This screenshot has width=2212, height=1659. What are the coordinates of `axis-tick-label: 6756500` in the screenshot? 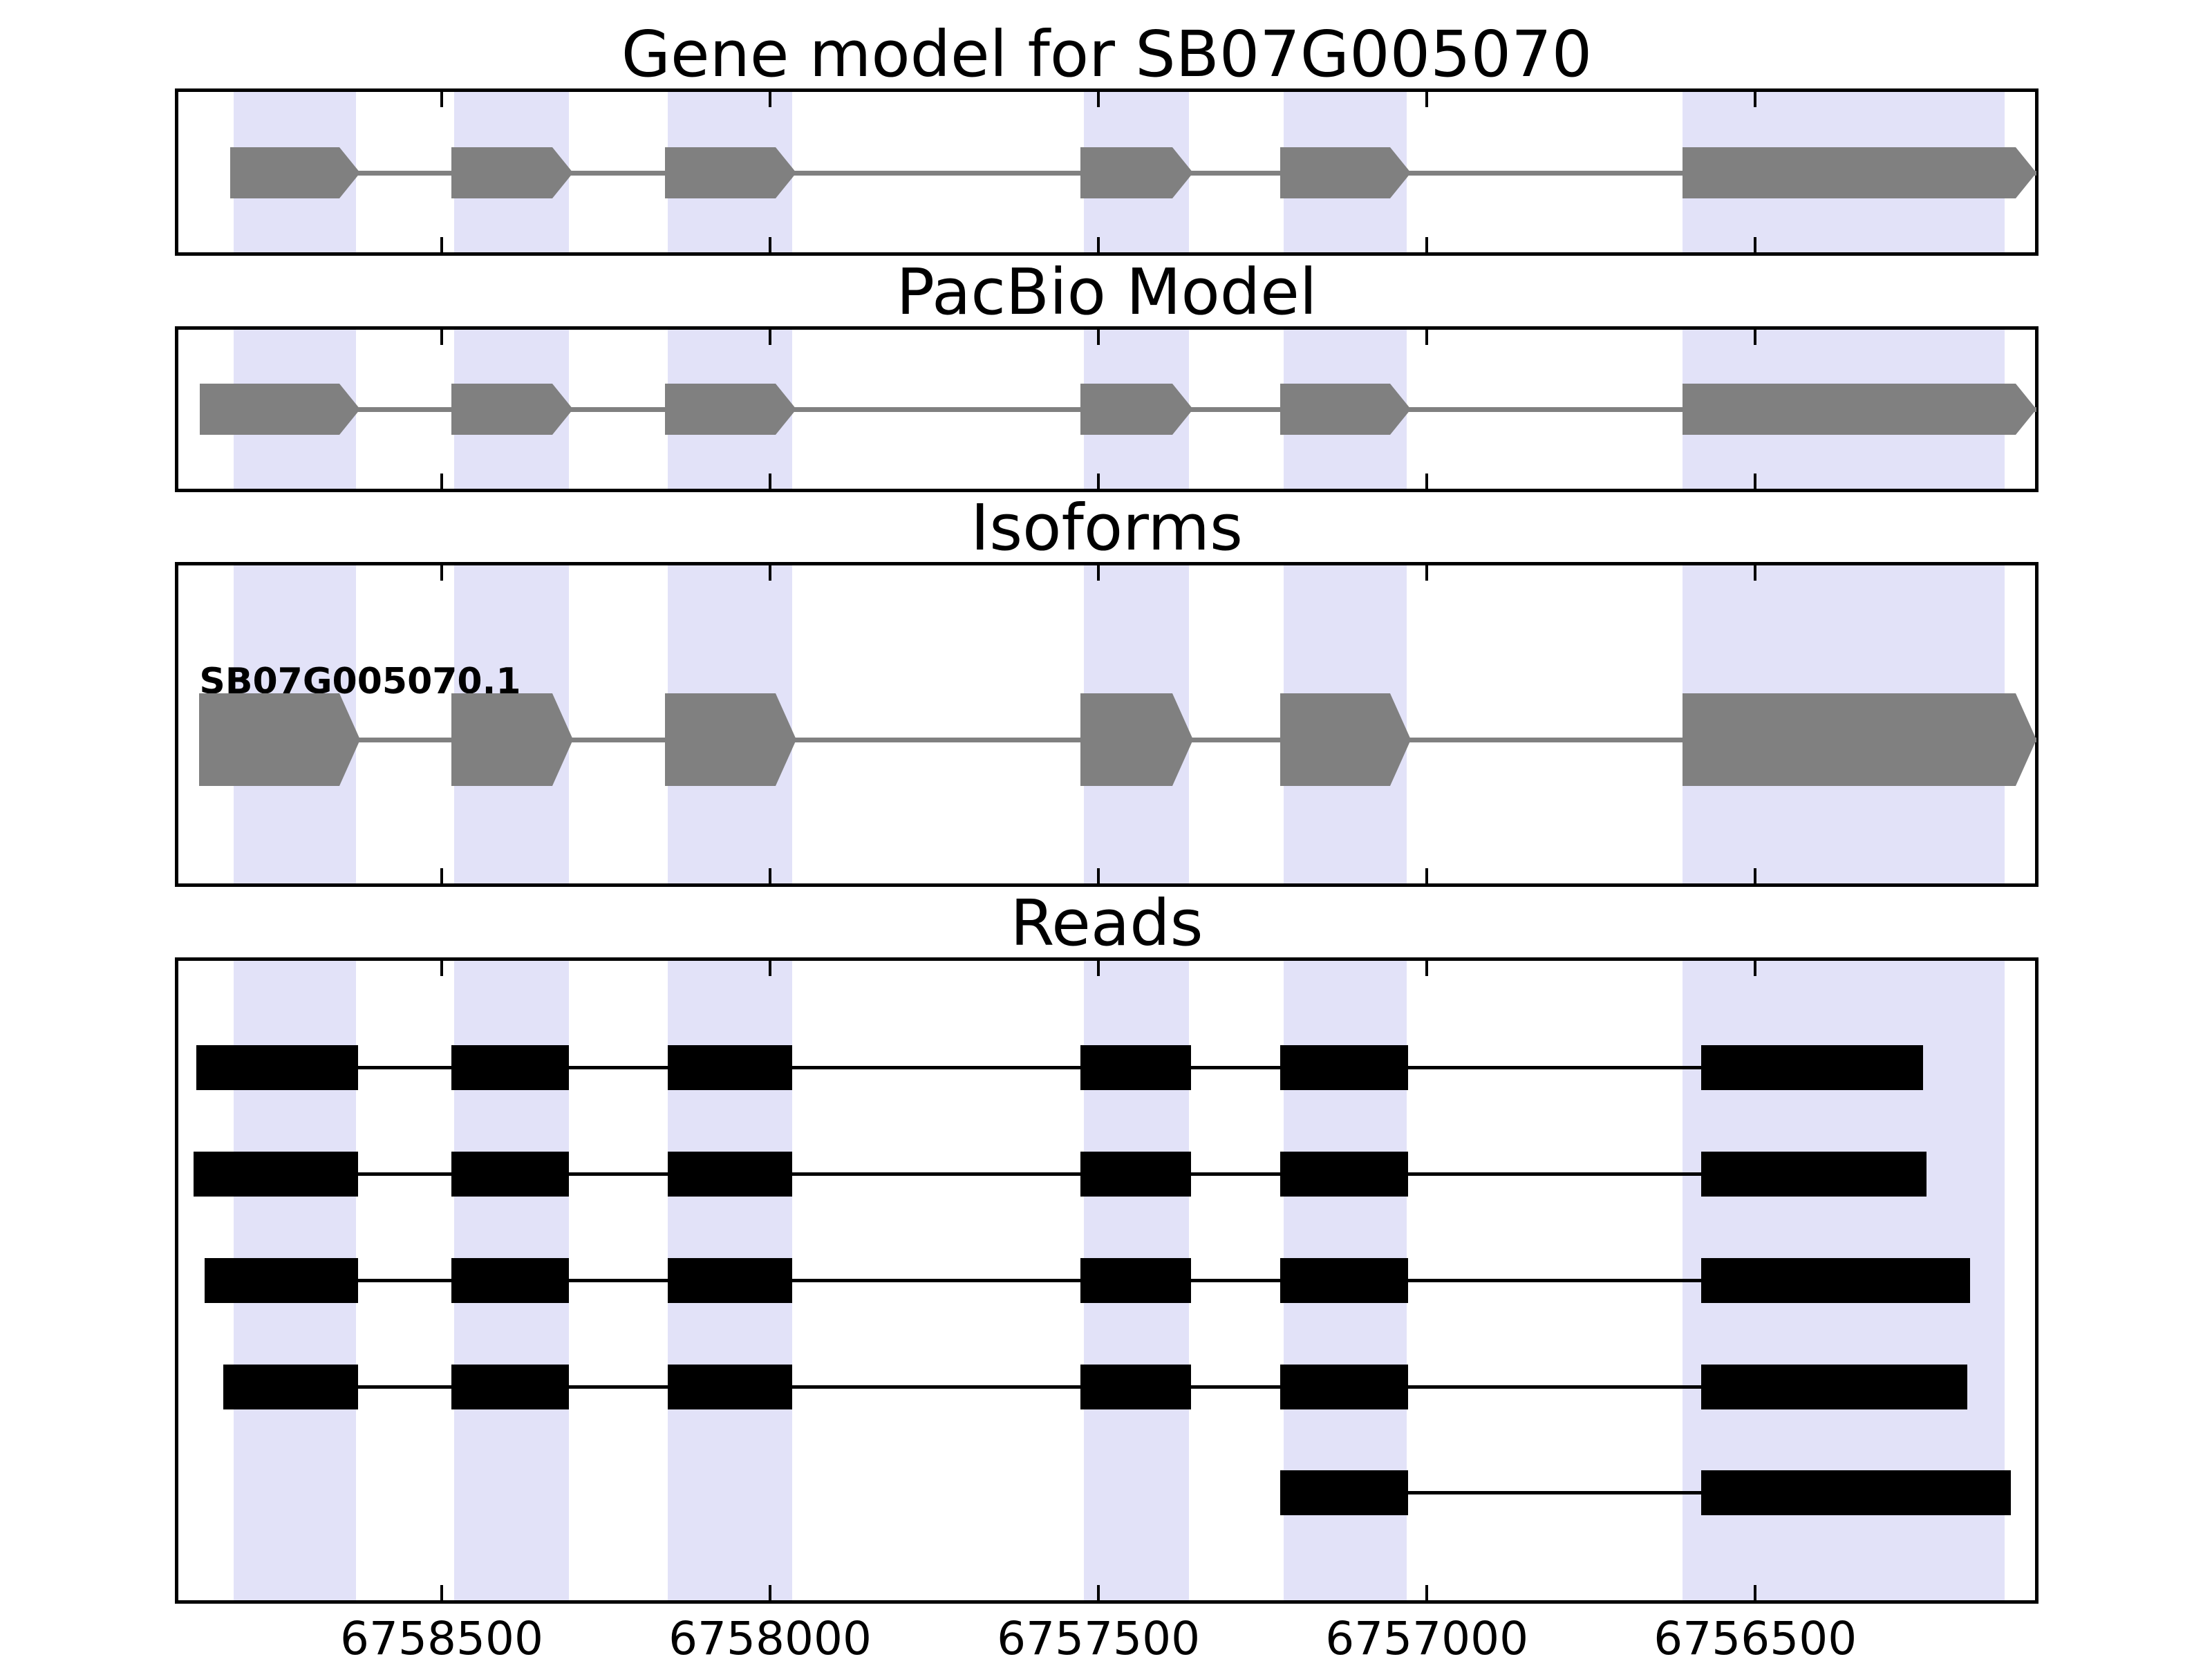 It's located at (1755, 1635).